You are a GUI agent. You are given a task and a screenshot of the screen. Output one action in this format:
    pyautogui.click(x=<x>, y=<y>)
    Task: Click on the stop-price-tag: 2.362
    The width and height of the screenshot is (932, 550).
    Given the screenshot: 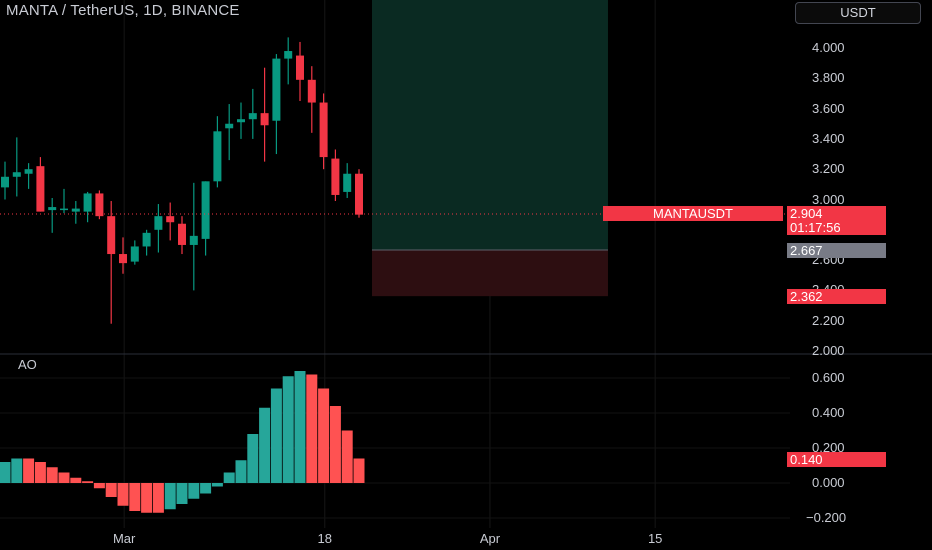 What is the action you would take?
    pyautogui.click(x=836, y=297)
    